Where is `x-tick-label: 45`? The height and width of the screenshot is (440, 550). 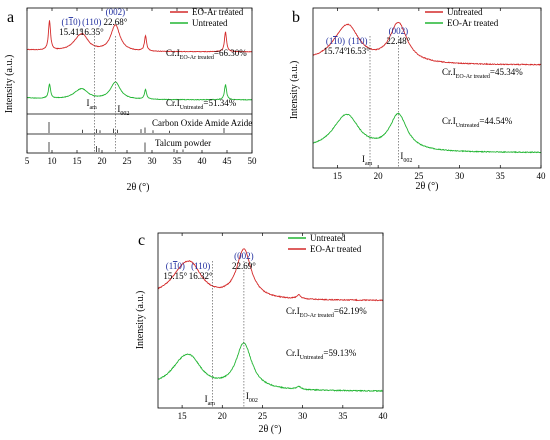
x-tick-label: 45 is located at coordinates (228, 161).